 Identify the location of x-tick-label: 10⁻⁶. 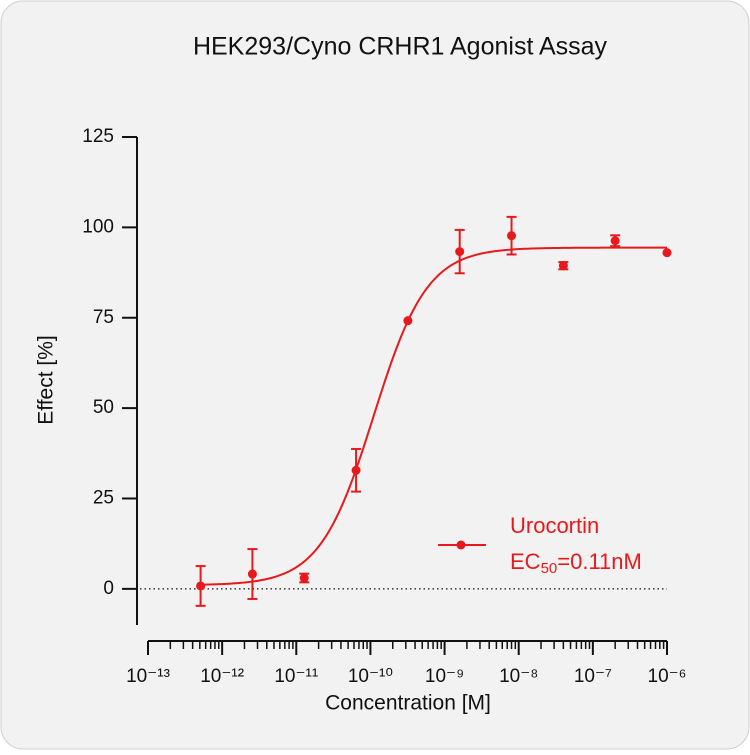
(667, 676).